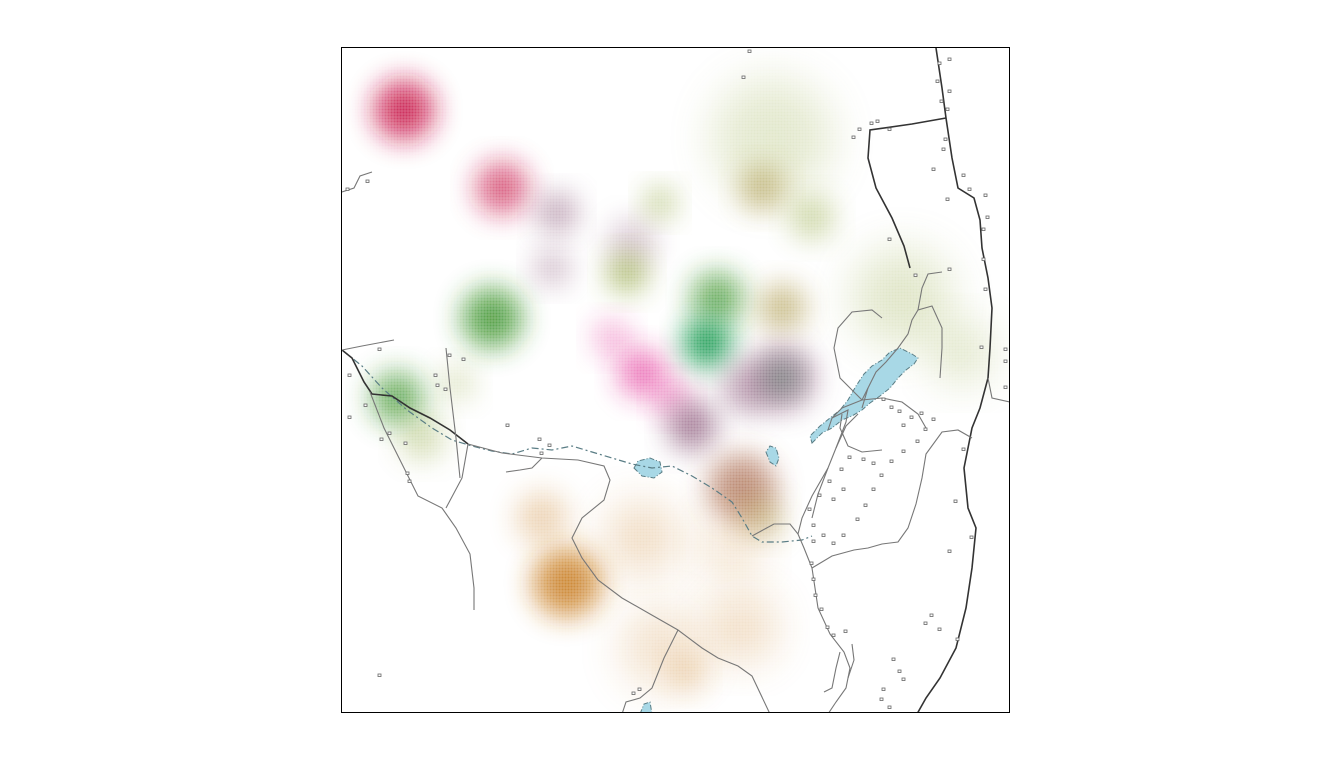 This screenshot has height=768, width=1344. Describe the element at coordinates (646, 706) in the screenshot. I see `pond-bottom` at that location.